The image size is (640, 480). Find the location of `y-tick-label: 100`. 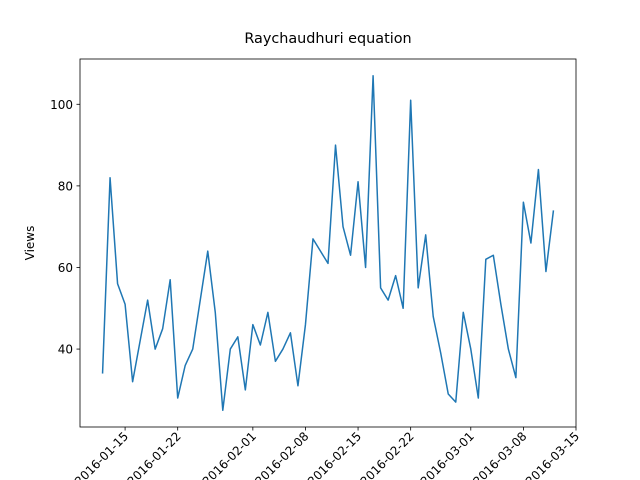

y-tick-label: 100 is located at coordinates (61, 105).